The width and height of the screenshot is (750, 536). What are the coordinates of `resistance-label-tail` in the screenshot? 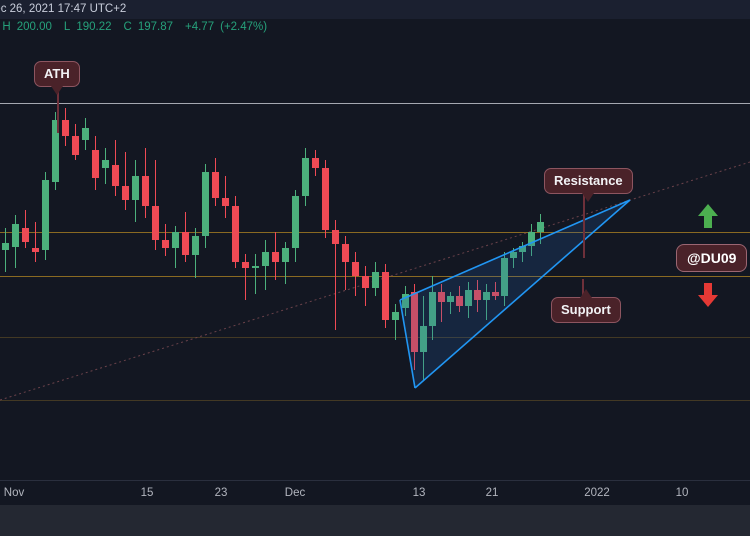 It's located at (588, 197).